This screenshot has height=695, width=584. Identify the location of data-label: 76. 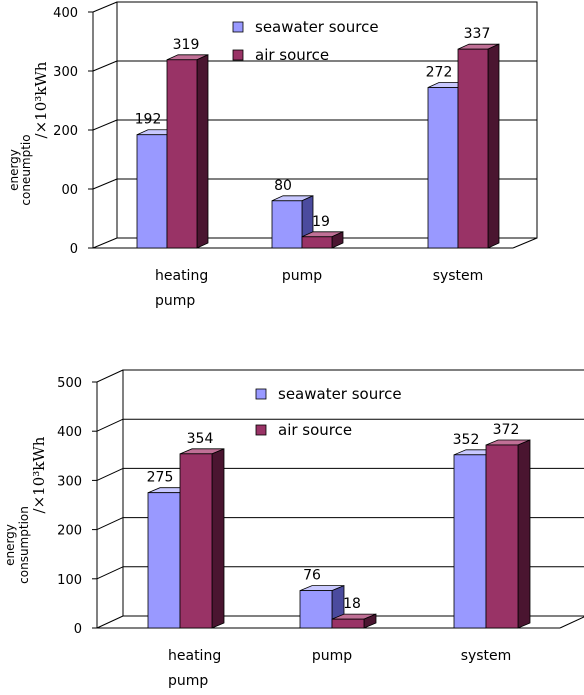
(312, 576).